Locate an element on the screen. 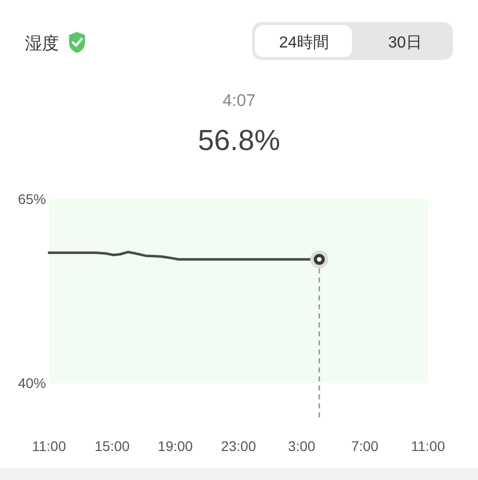 This screenshot has height=480, width=478. annotation: 56.8% is located at coordinates (239, 141).